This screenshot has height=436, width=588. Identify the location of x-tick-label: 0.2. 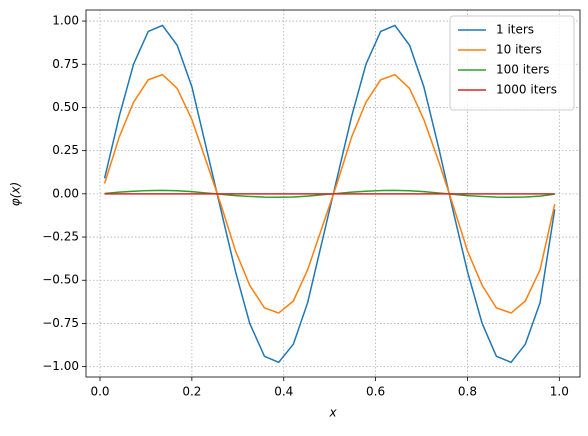
(191, 392).